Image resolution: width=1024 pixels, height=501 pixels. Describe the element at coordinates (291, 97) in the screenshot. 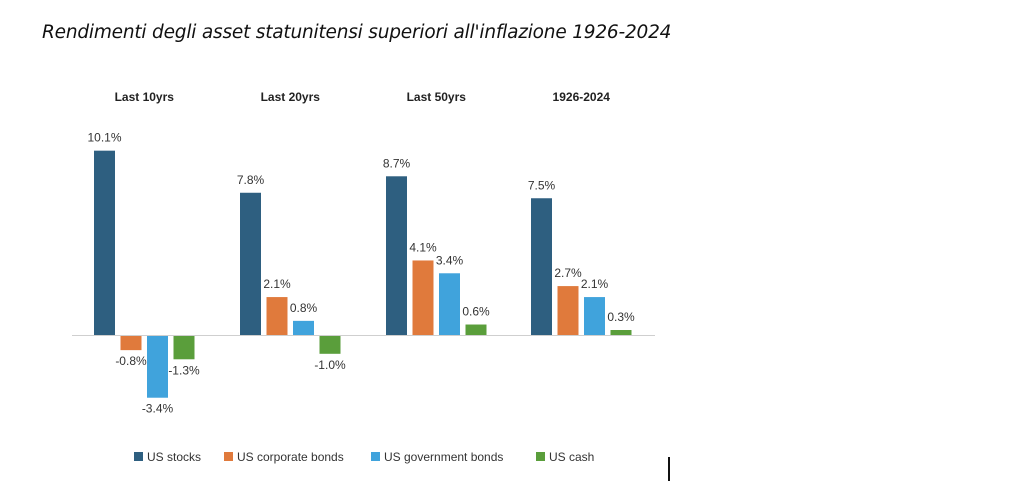

I see `category-label-last-20yrs: Last 20yrs` at that location.